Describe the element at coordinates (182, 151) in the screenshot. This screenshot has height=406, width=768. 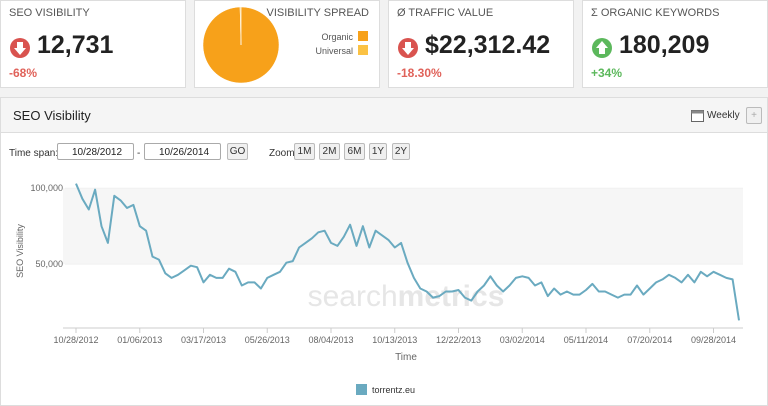
I see `date-to-input: 10/26/2014` at that location.